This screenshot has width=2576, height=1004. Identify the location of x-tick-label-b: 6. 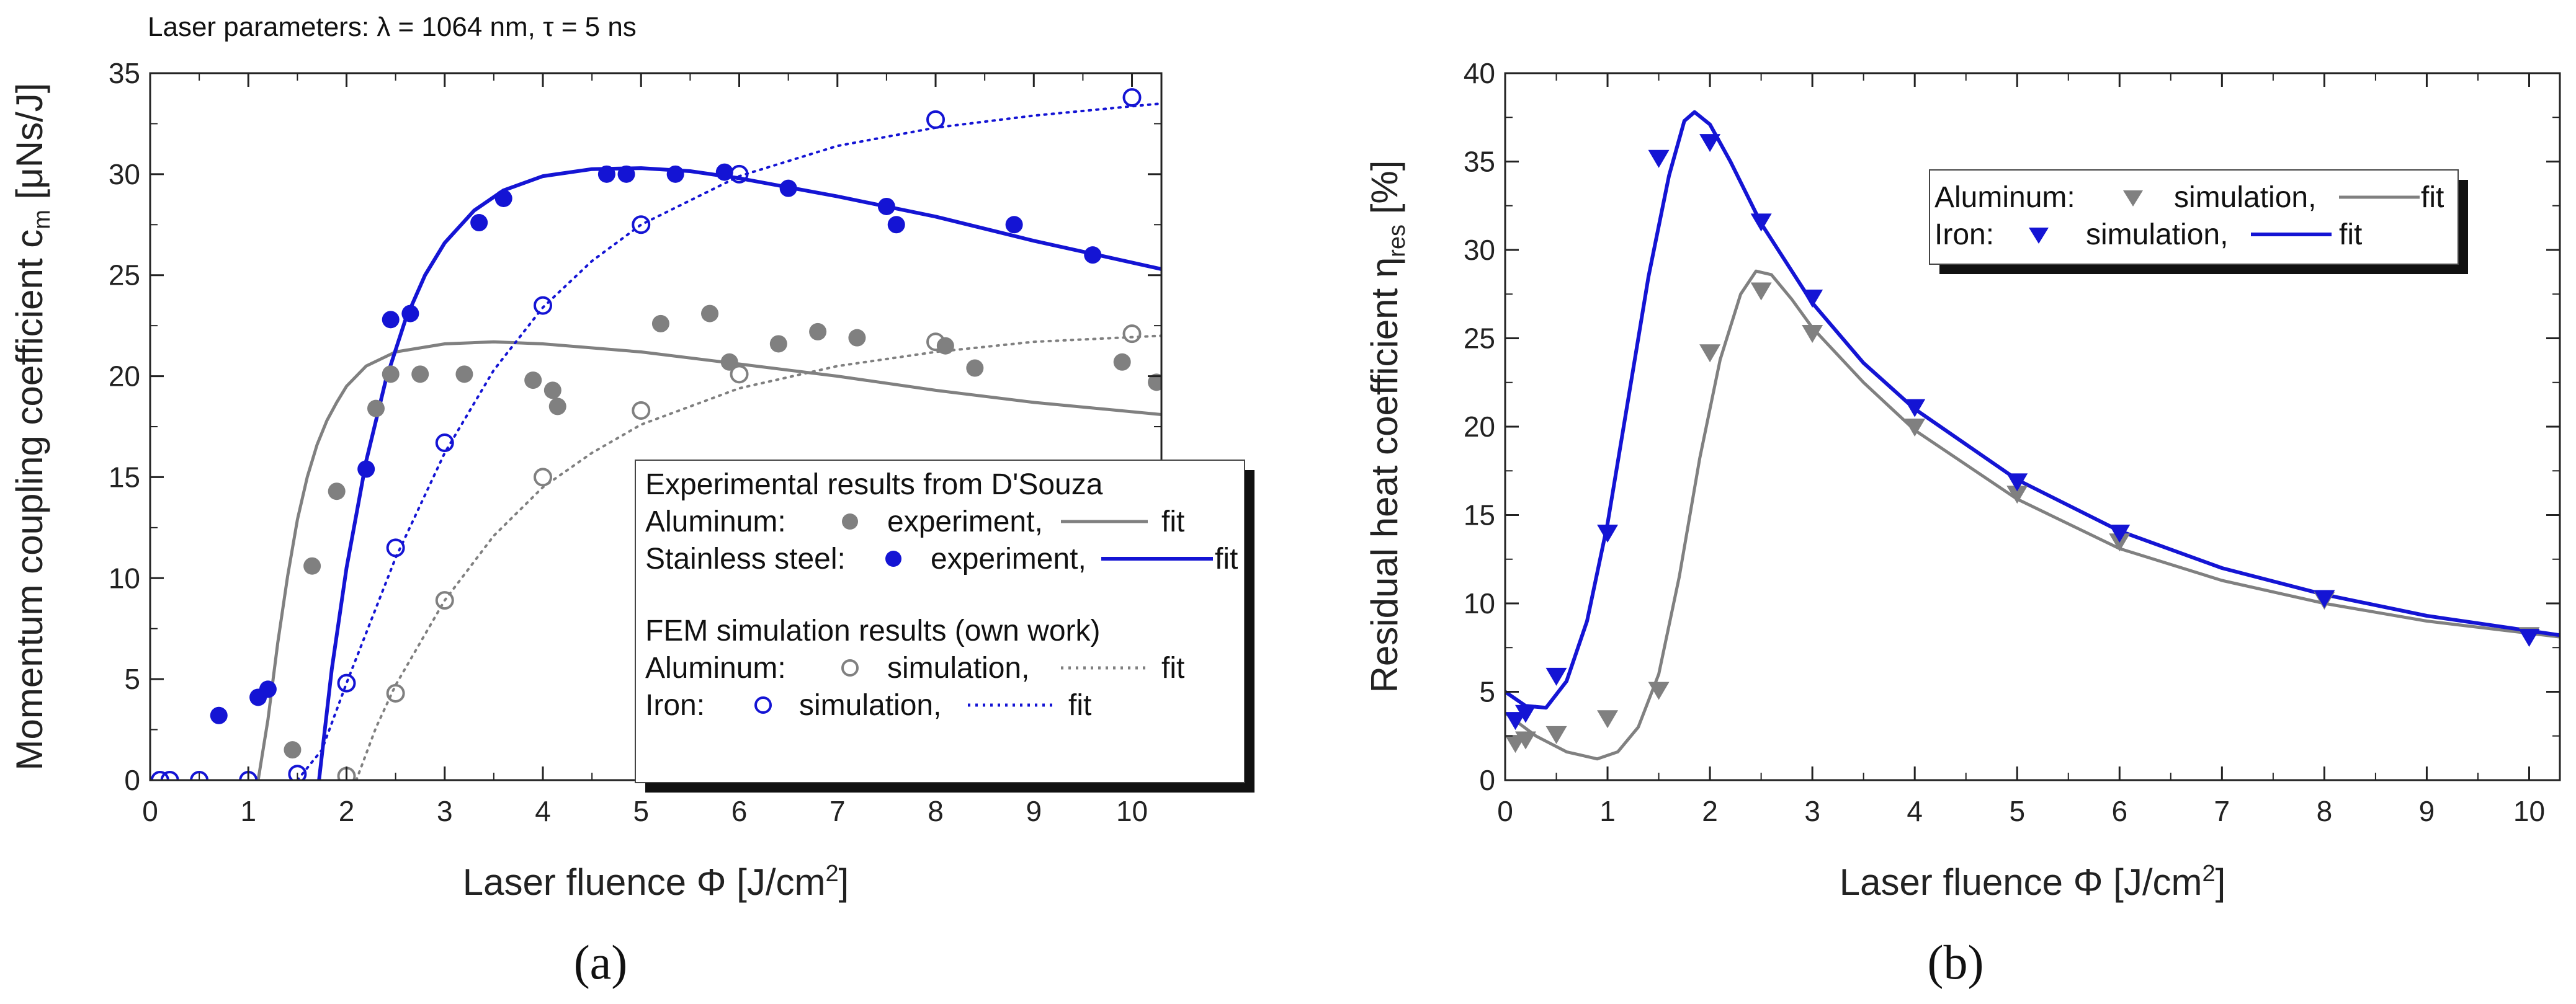
(2119, 811).